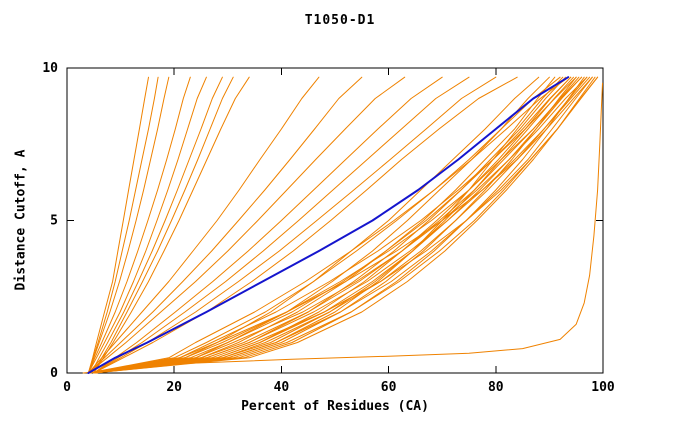 The height and width of the screenshot is (440, 680). What do you see at coordinates (496, 387) in the screenshot?
I see `x-tick-label: 80` at bounding box center [496, 387].